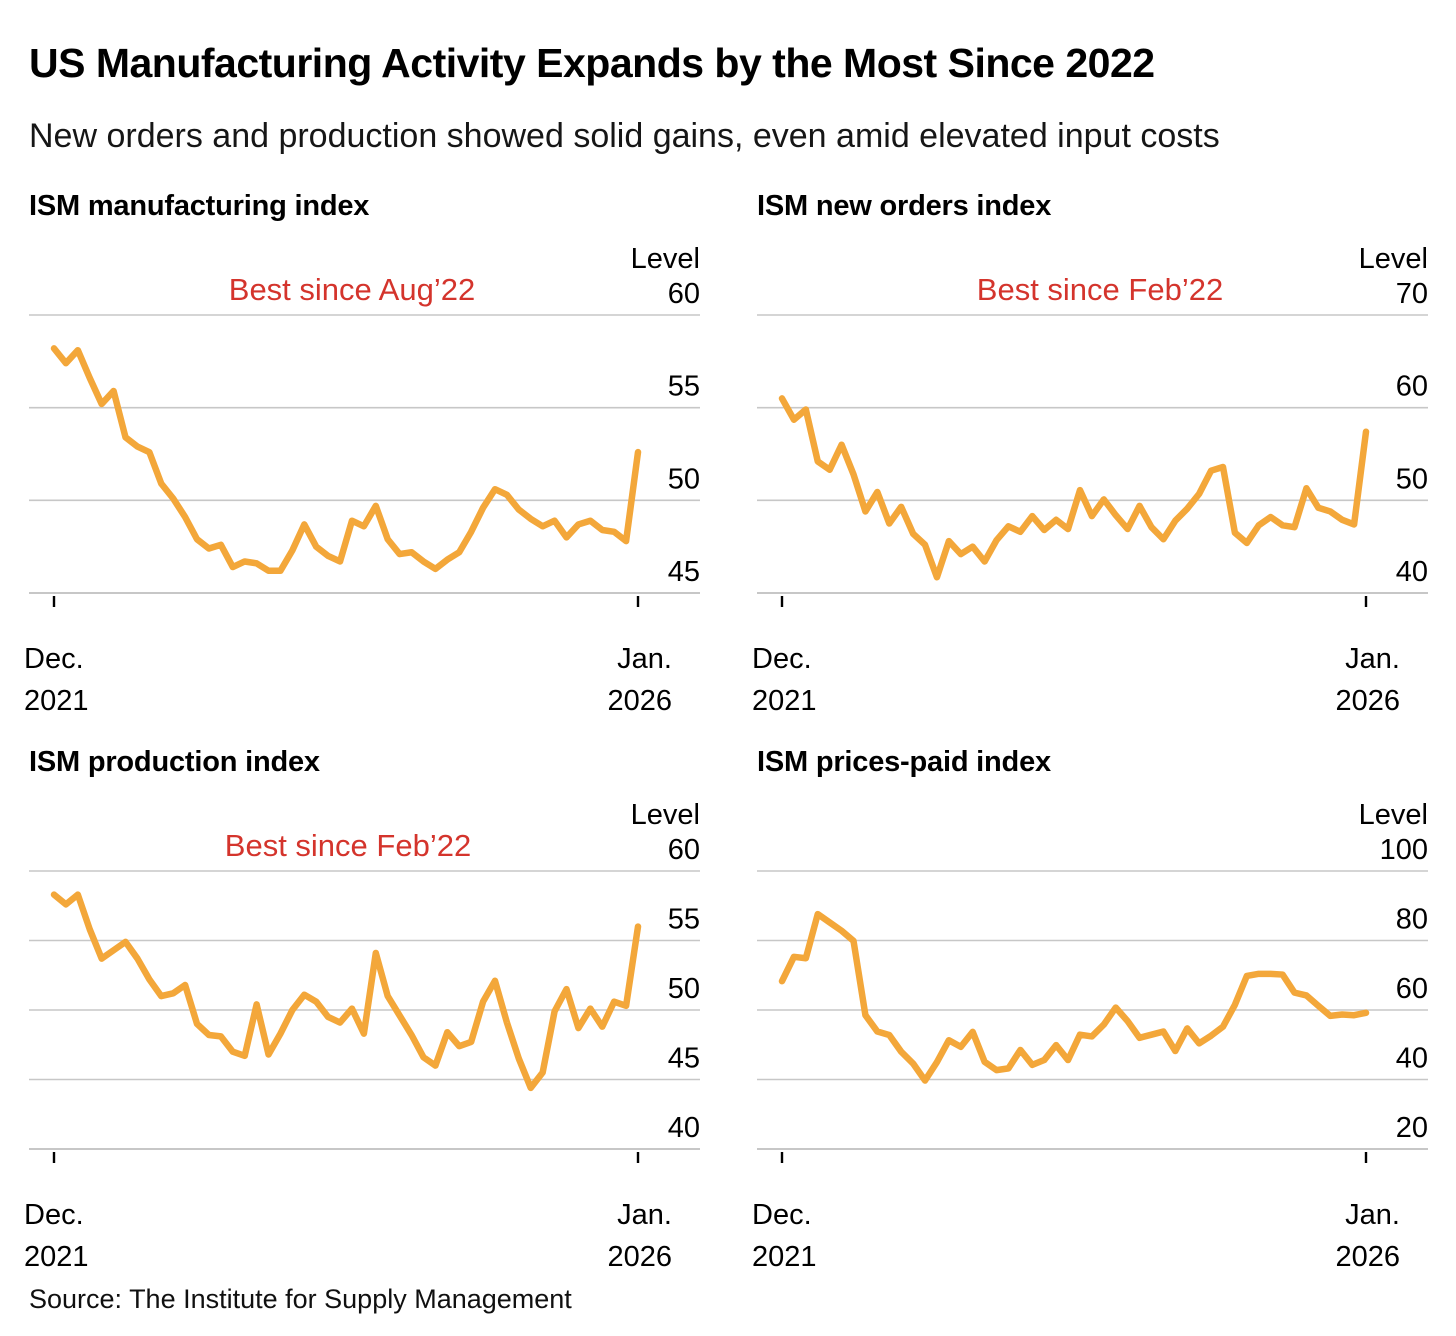 This screenshot has width=1456, height=1336. I want to click on panel-title: ISM production index, so click(174, 762).